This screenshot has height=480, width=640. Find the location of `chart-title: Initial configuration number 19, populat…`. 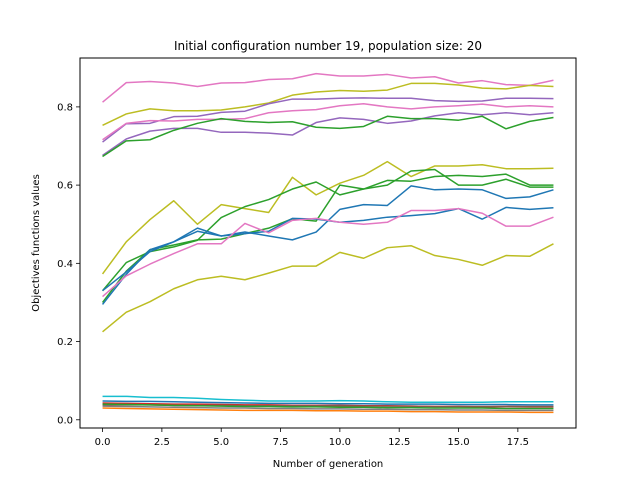

chart-title: Initial configuration number 19, populat… is located at coordinates (328, 46).